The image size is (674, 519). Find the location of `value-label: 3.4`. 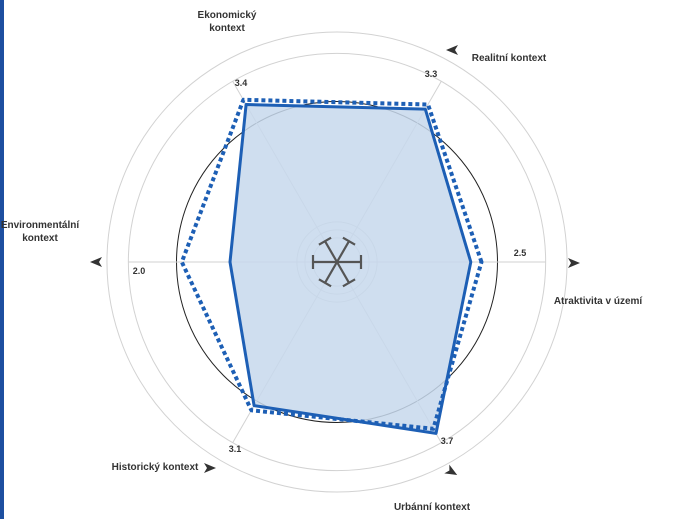

value-label: 3.4 is located at coordinates (241, 83).